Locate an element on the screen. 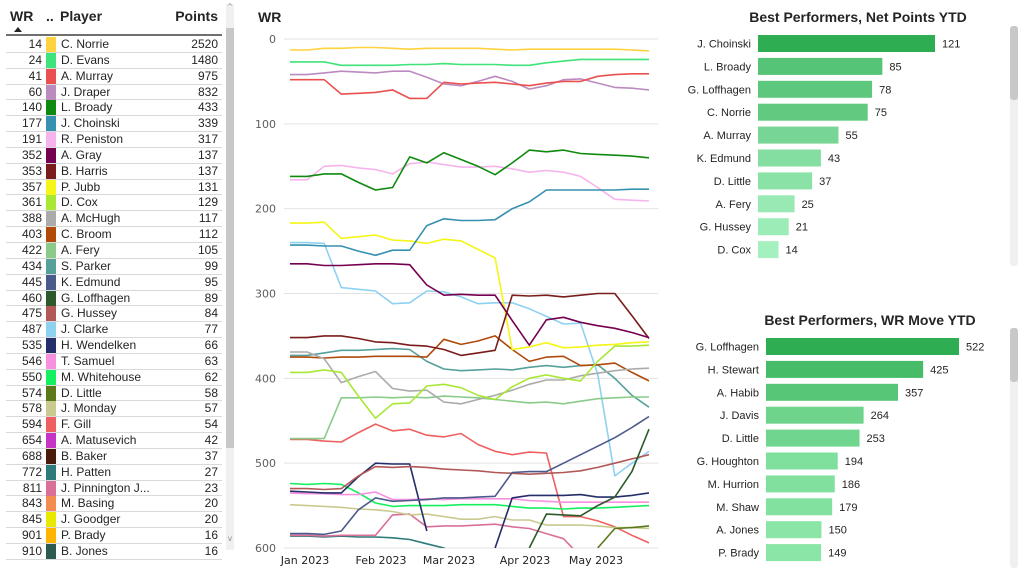 The height and width of the screenshot is (575, 1024). column-header-points: Points is located at coordinates (196, 16).